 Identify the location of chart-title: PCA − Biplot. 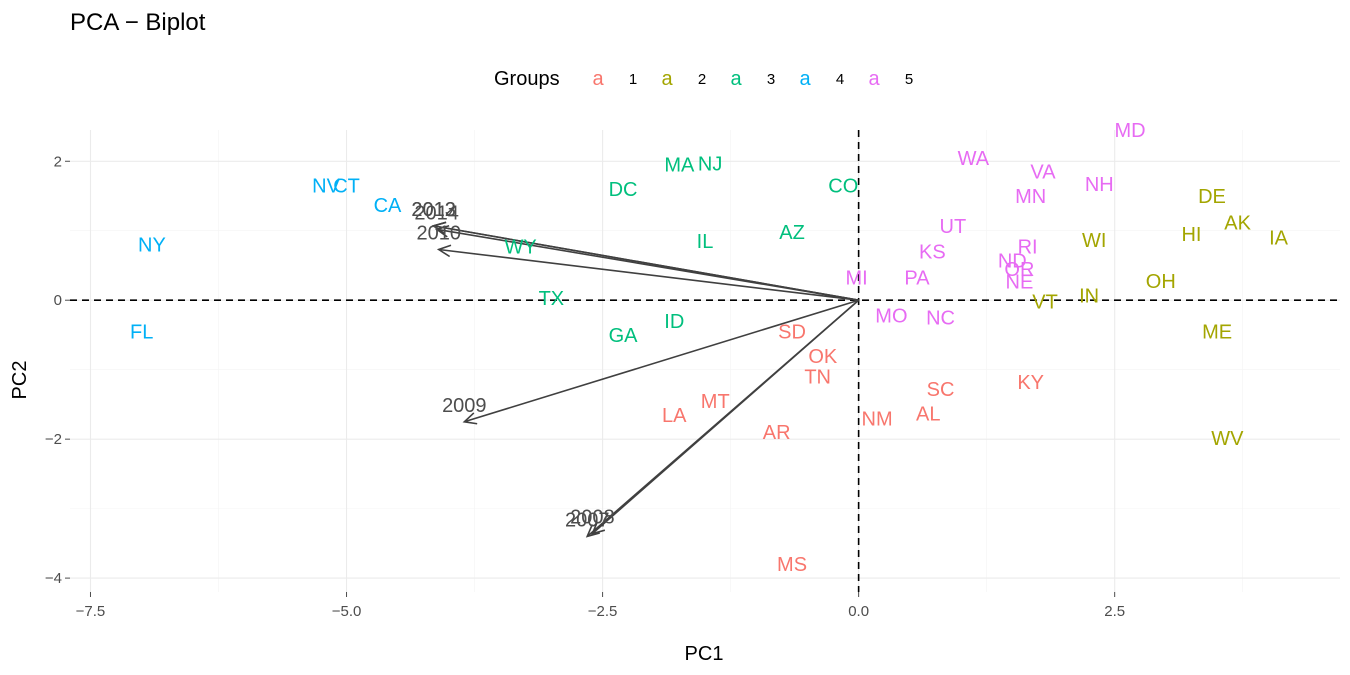
(138, 22).